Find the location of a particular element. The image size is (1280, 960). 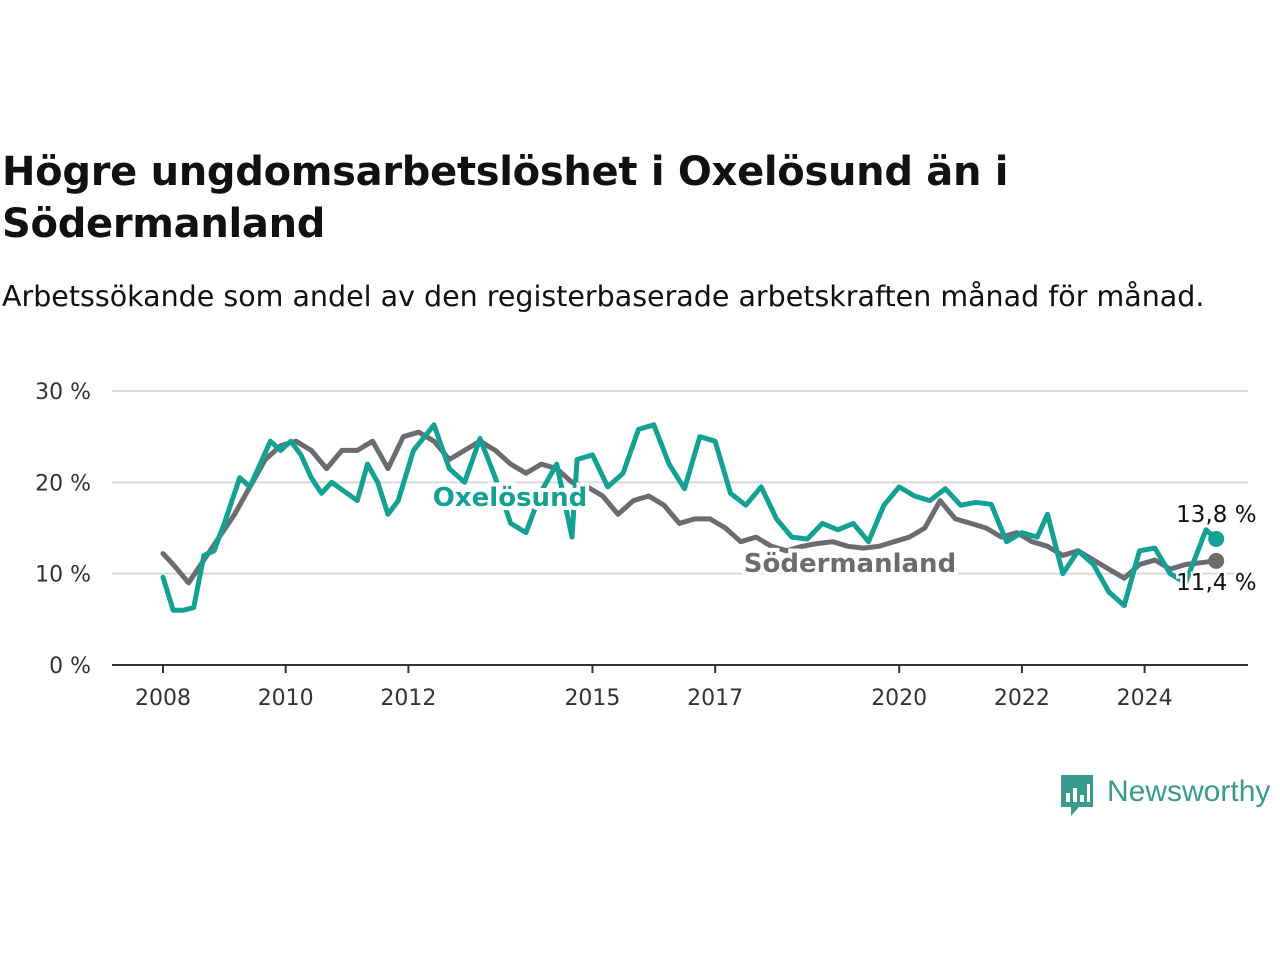

newsworthy-logo-icon is located at coordinates (1077, 795).